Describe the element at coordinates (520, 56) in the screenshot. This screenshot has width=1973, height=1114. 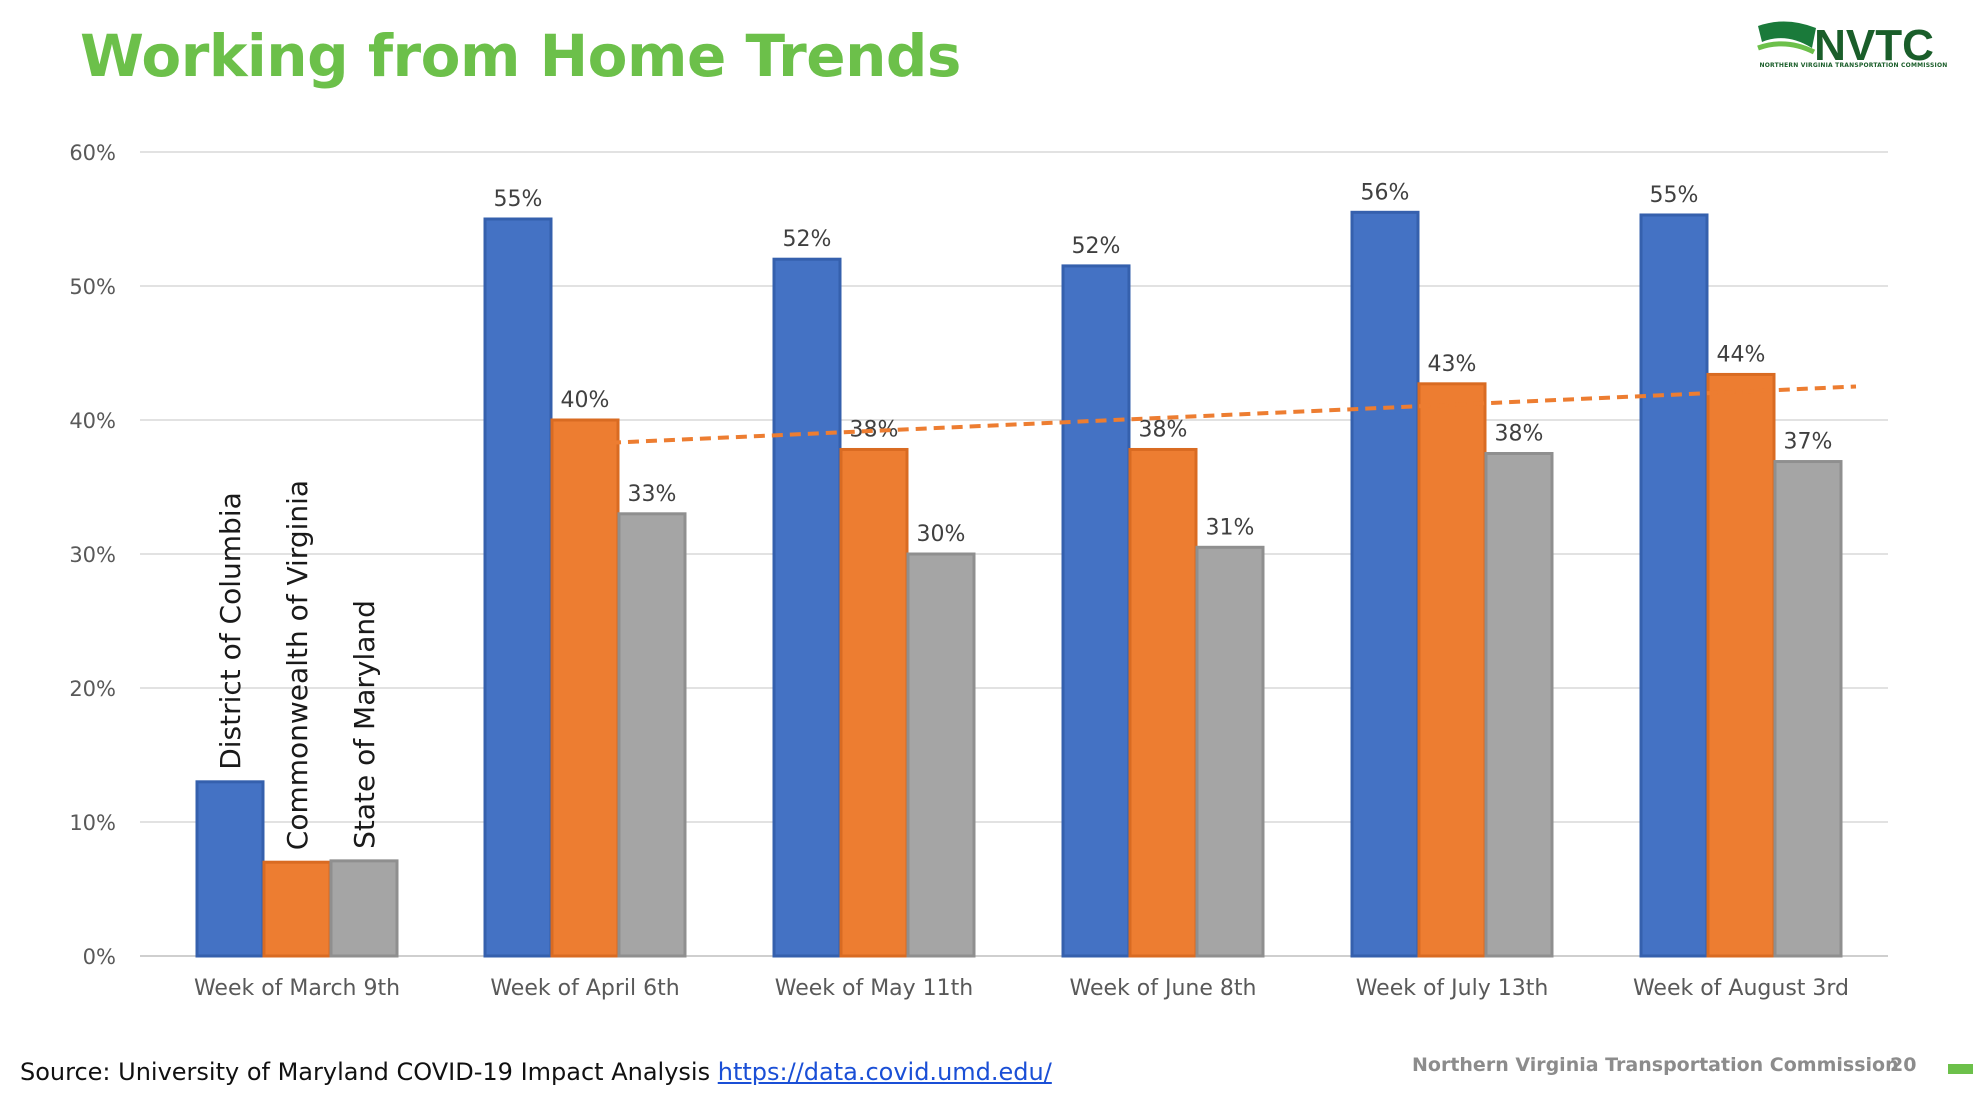
I see `page-title: Working from Home Trends` at that location.